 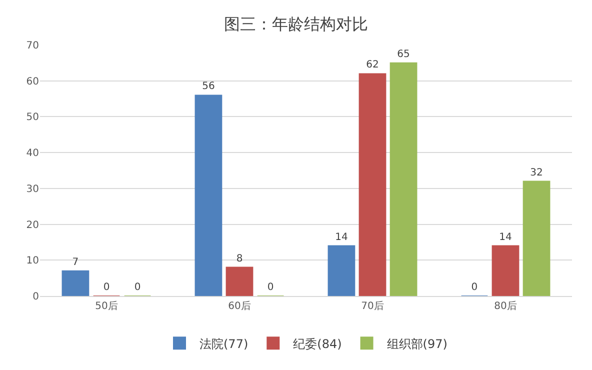 What do you see at coordinates (32, 225) in the screenshot?
I see `y-tick-label: 20` at bounding box center [32, 225].